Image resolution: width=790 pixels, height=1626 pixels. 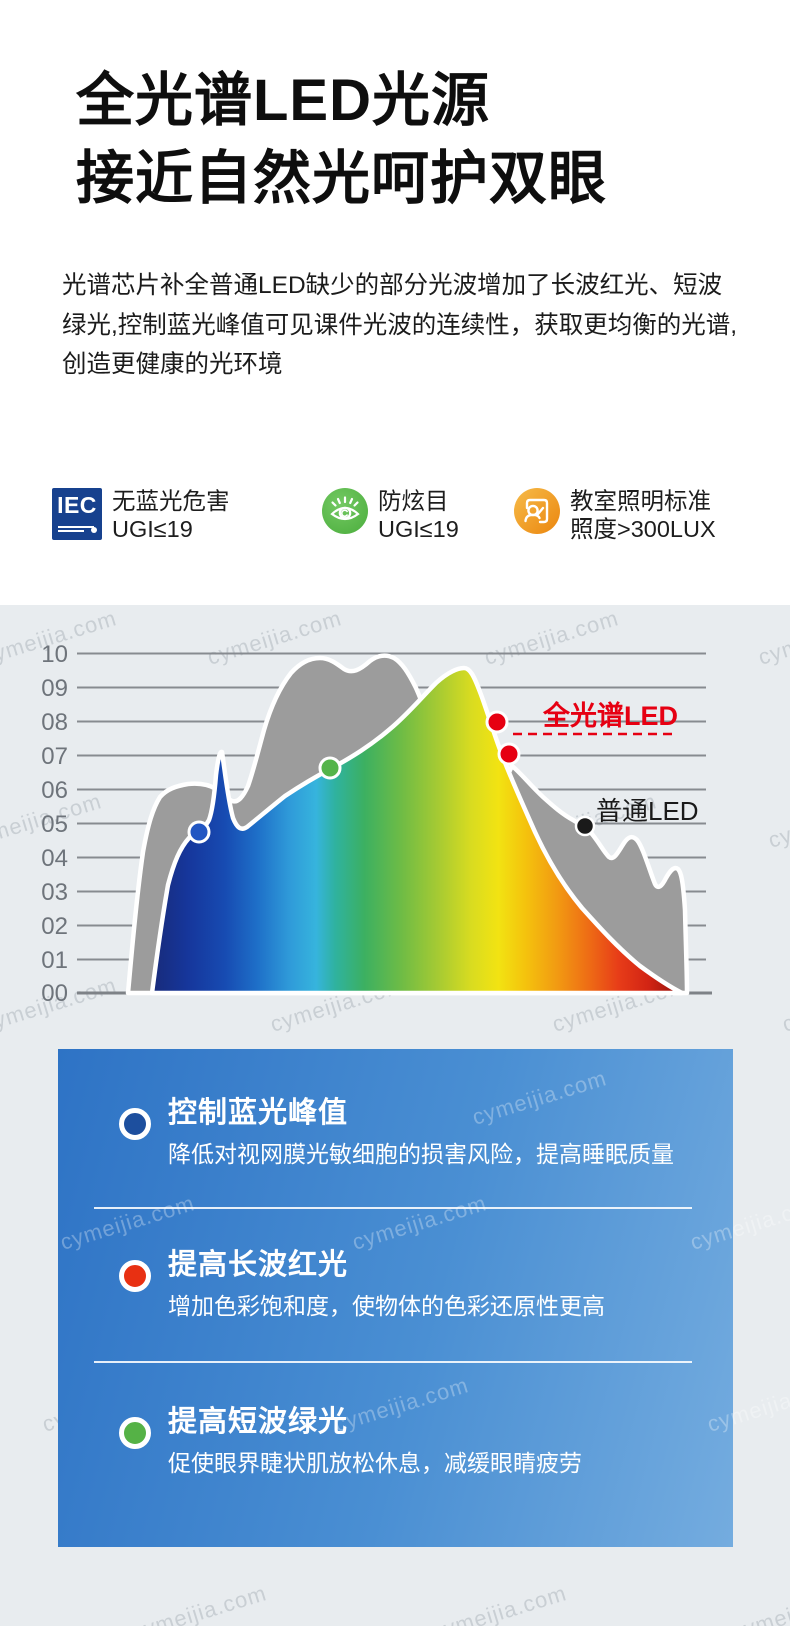 What do you see at coordinates (418, 528) in the screenshot?
I see `badge-anti-glare-value: UGI≤19` at bounding box center [418, 528].